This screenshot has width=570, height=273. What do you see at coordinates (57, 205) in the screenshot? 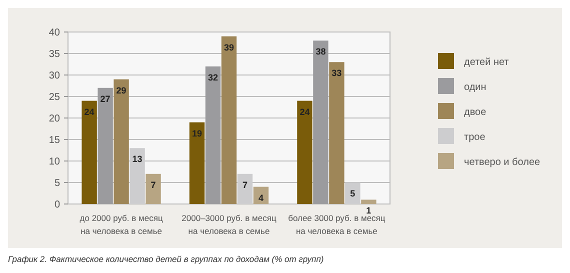
I see `y-tick-label: 0` at bounding box center [57, 205].